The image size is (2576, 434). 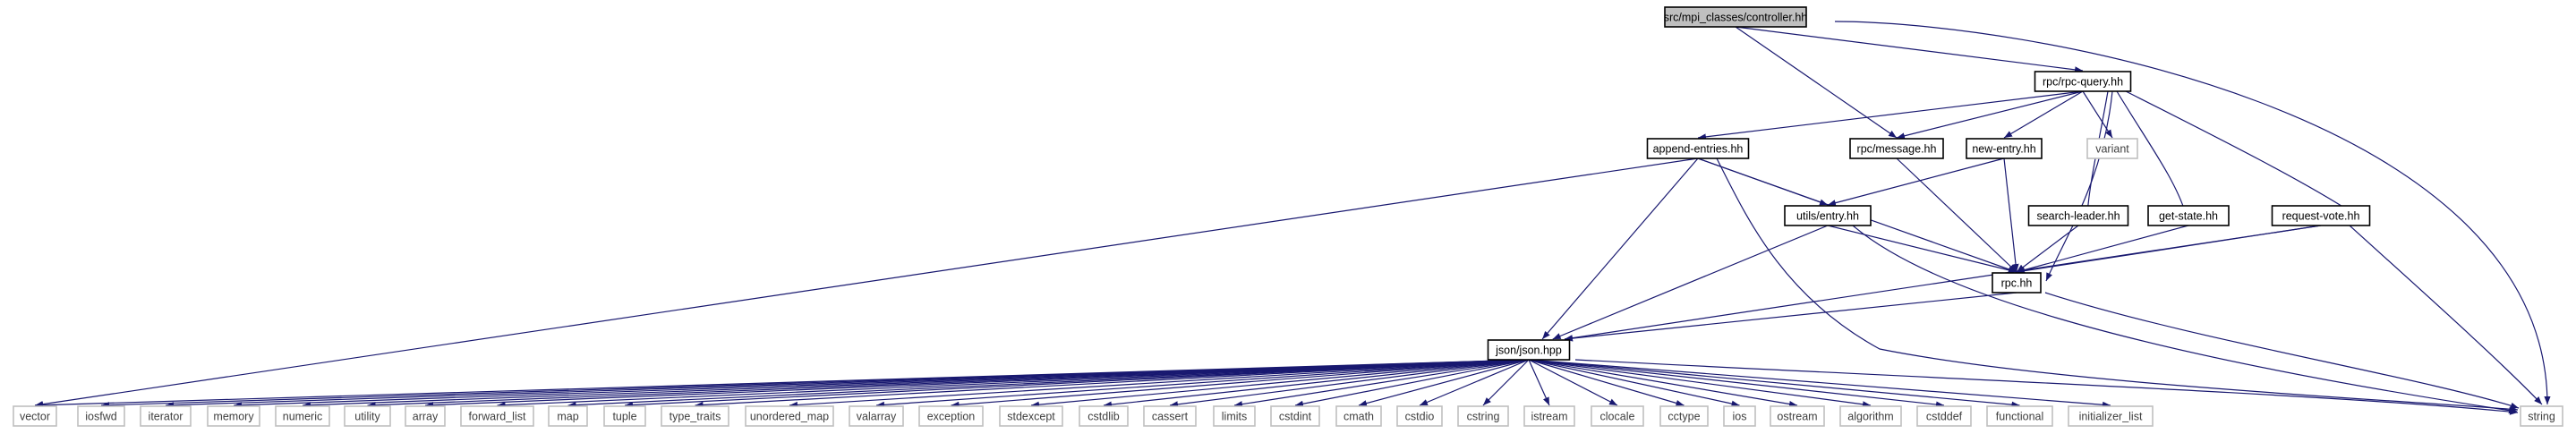 I want to click on node-limits: limits, so click(x=1234, y=416).